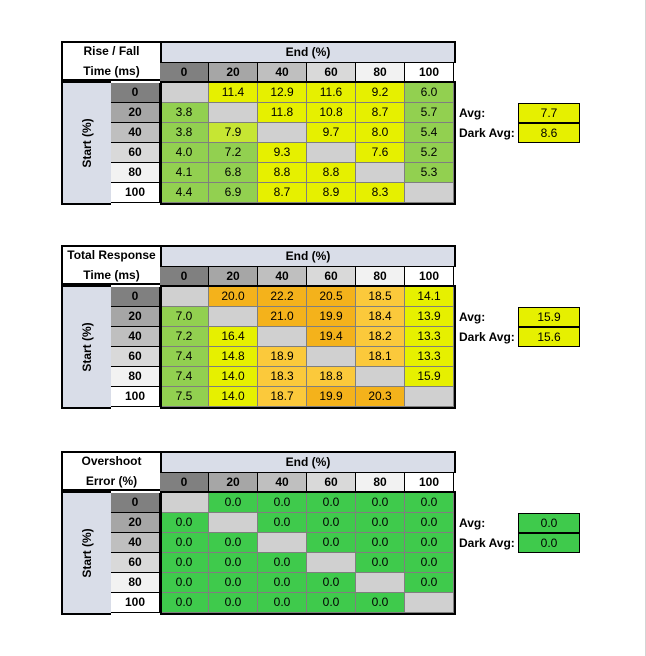  I want to click on dark-avg-value: 8.6, so click(549, 133).